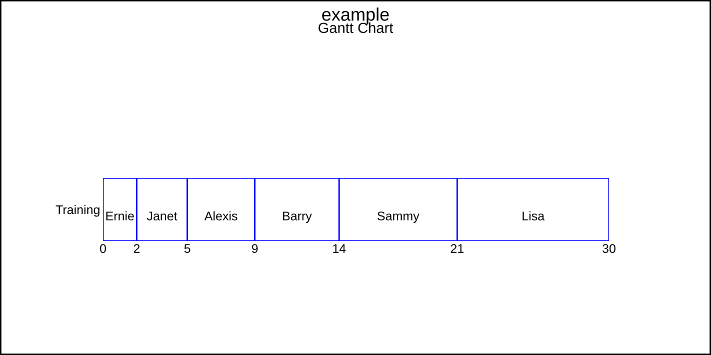 This screenshot has height=355, width=711. Describe the element at coordinates (187, 248) in the screenshot. I see `x-tick-label: 5` at that location.